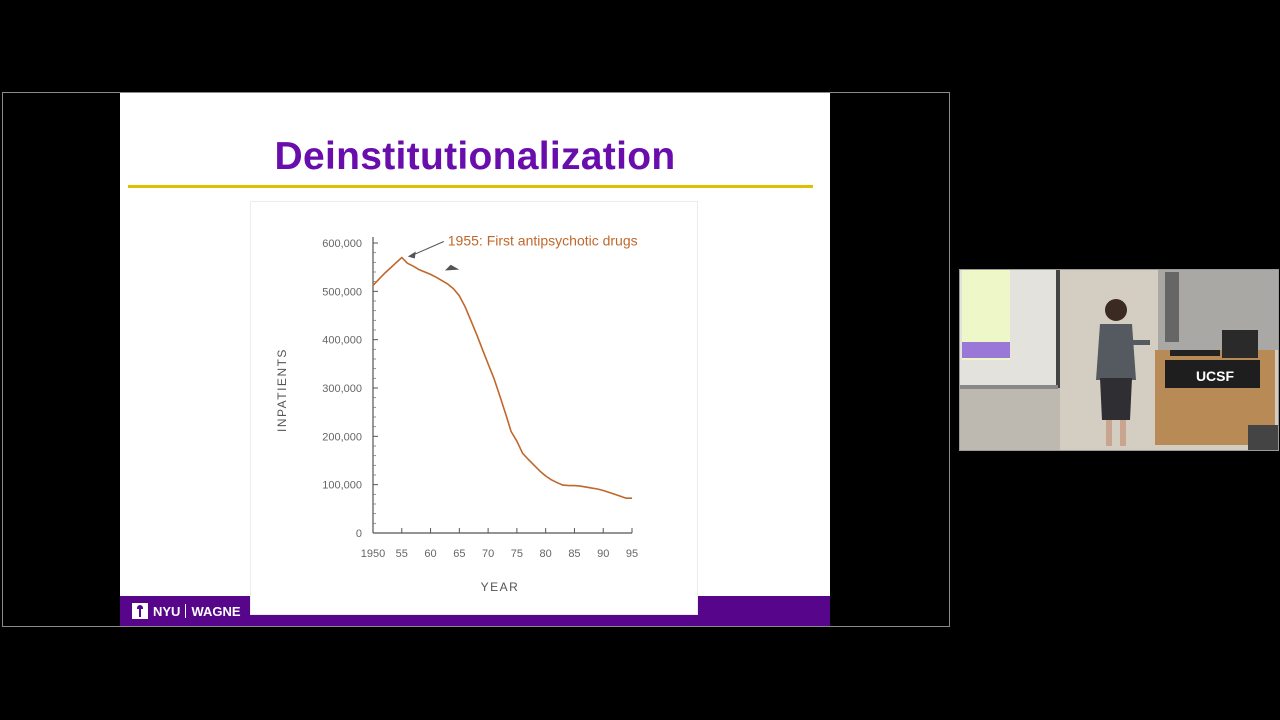  I want to click on inpatients-series-line, so click(502, 377).